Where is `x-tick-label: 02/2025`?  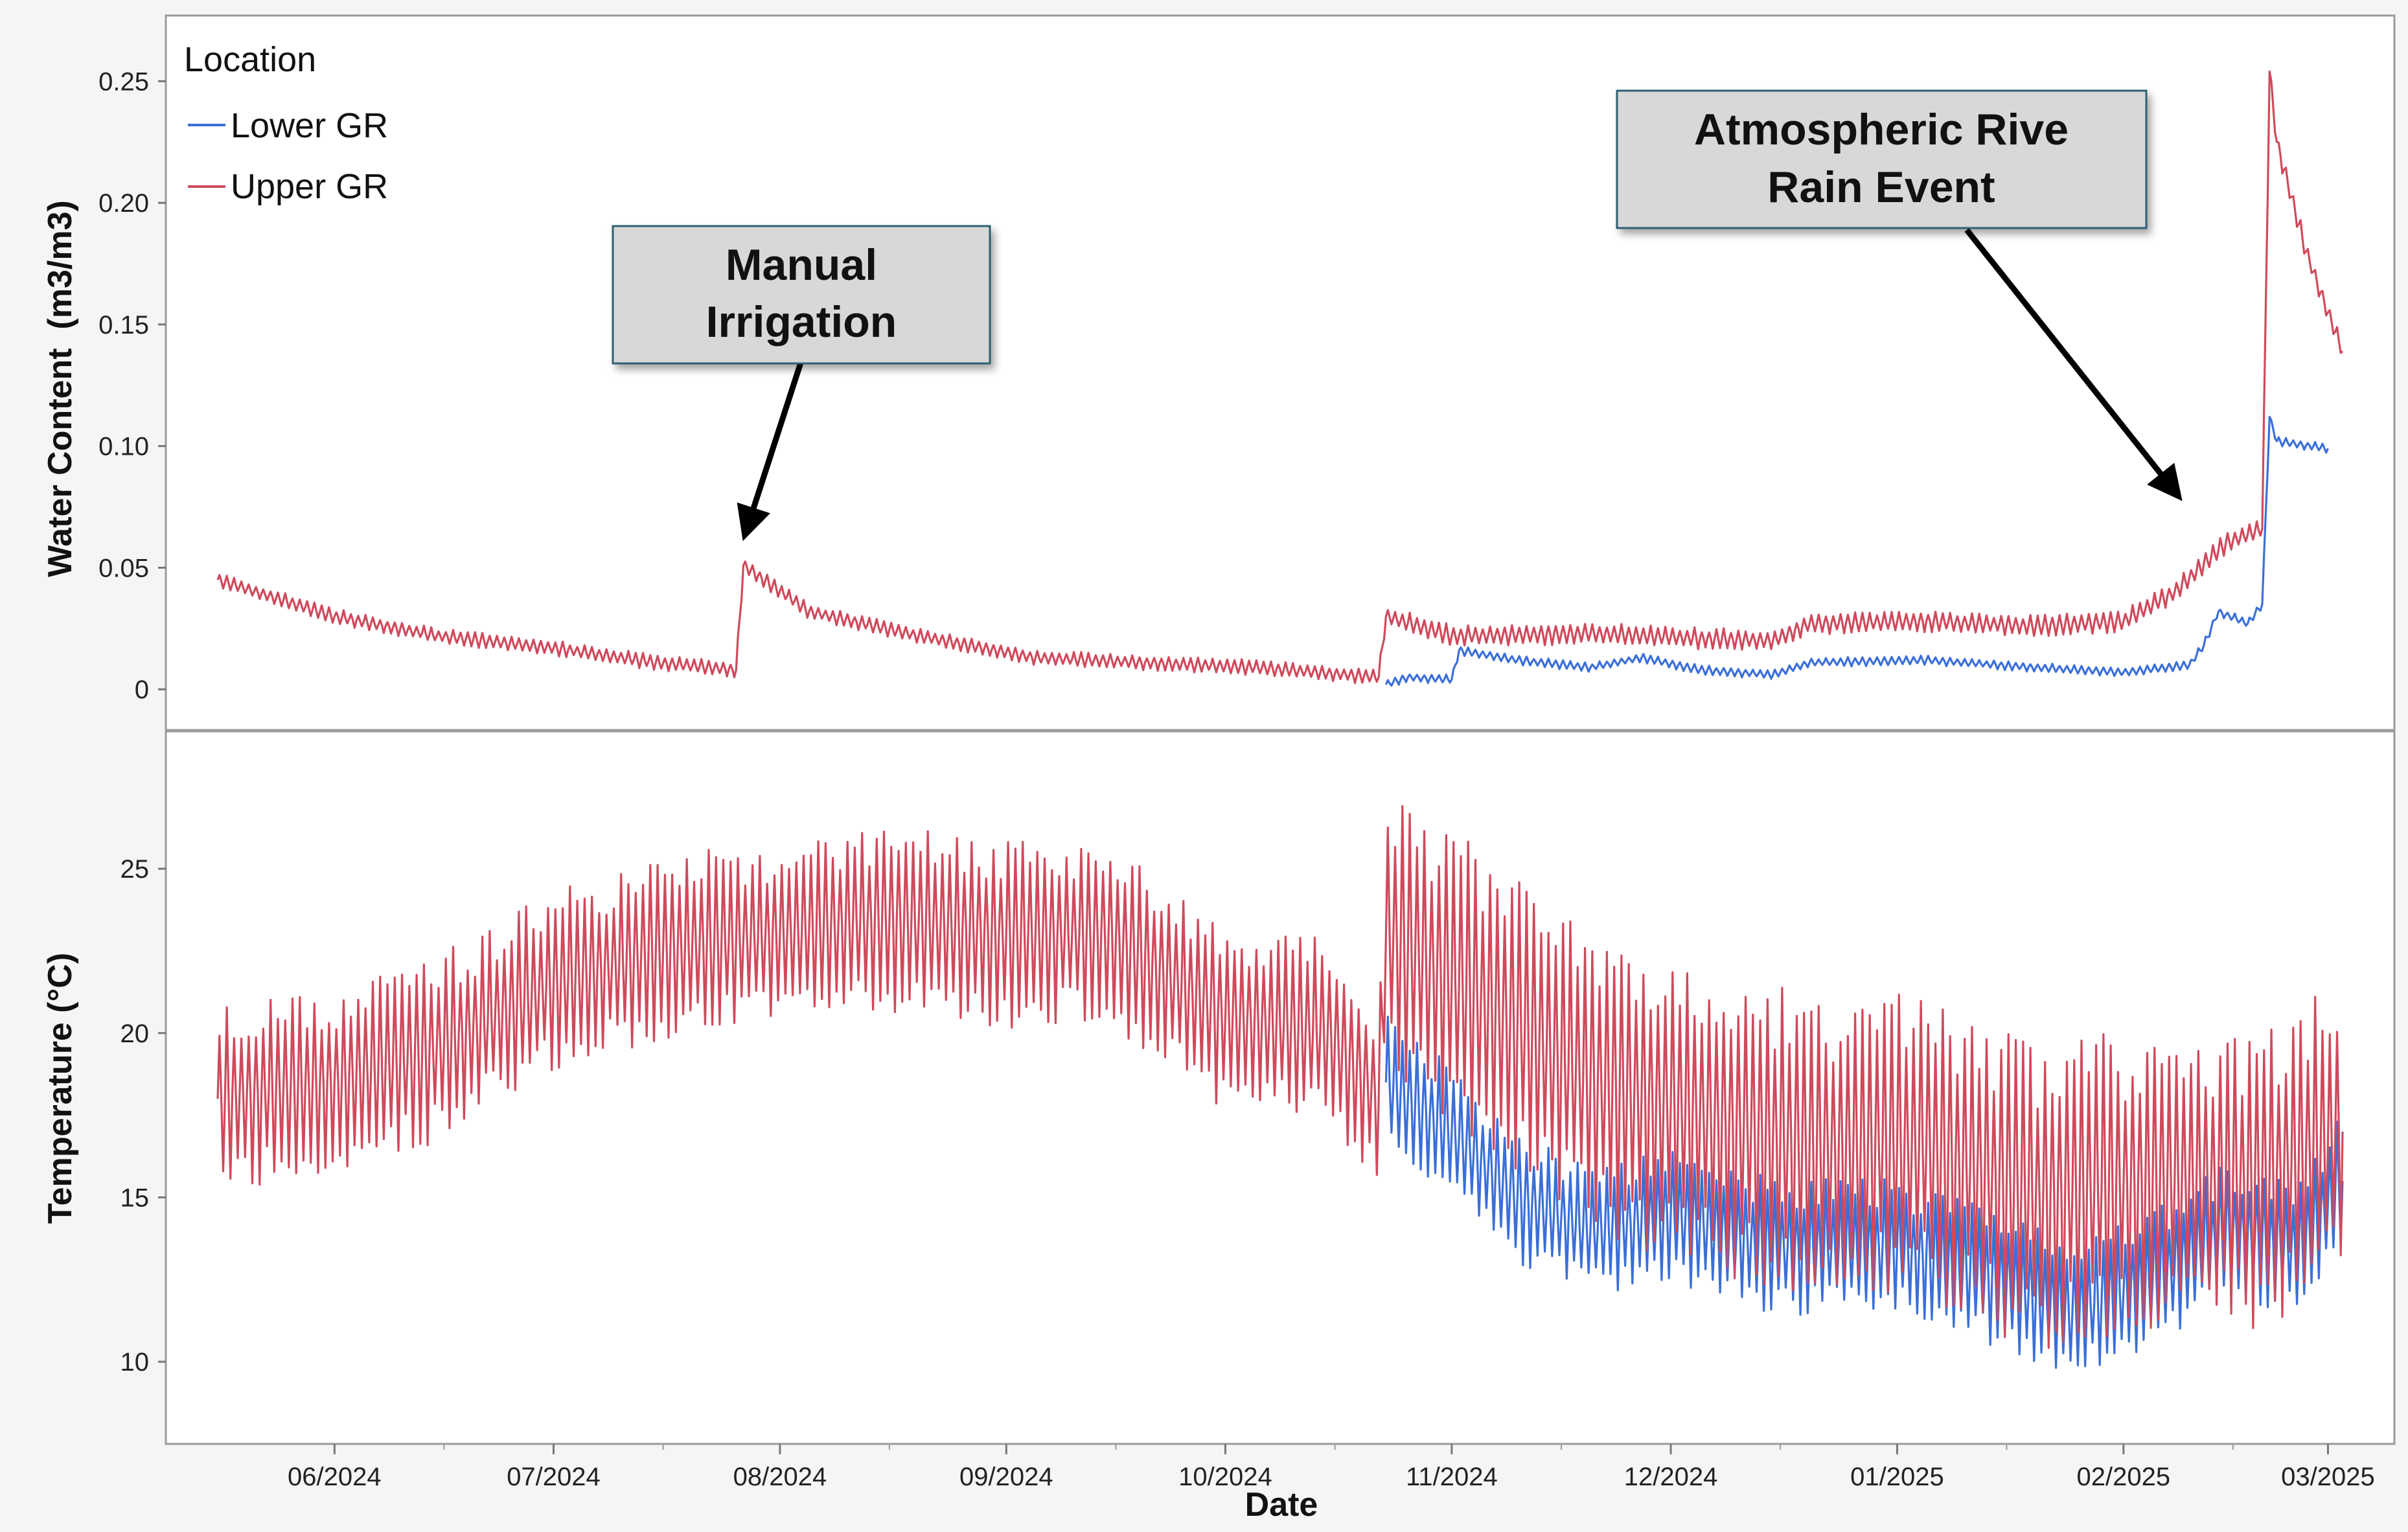 x-tick-label: 02/2025 is located at coordinates (2124, 1477).